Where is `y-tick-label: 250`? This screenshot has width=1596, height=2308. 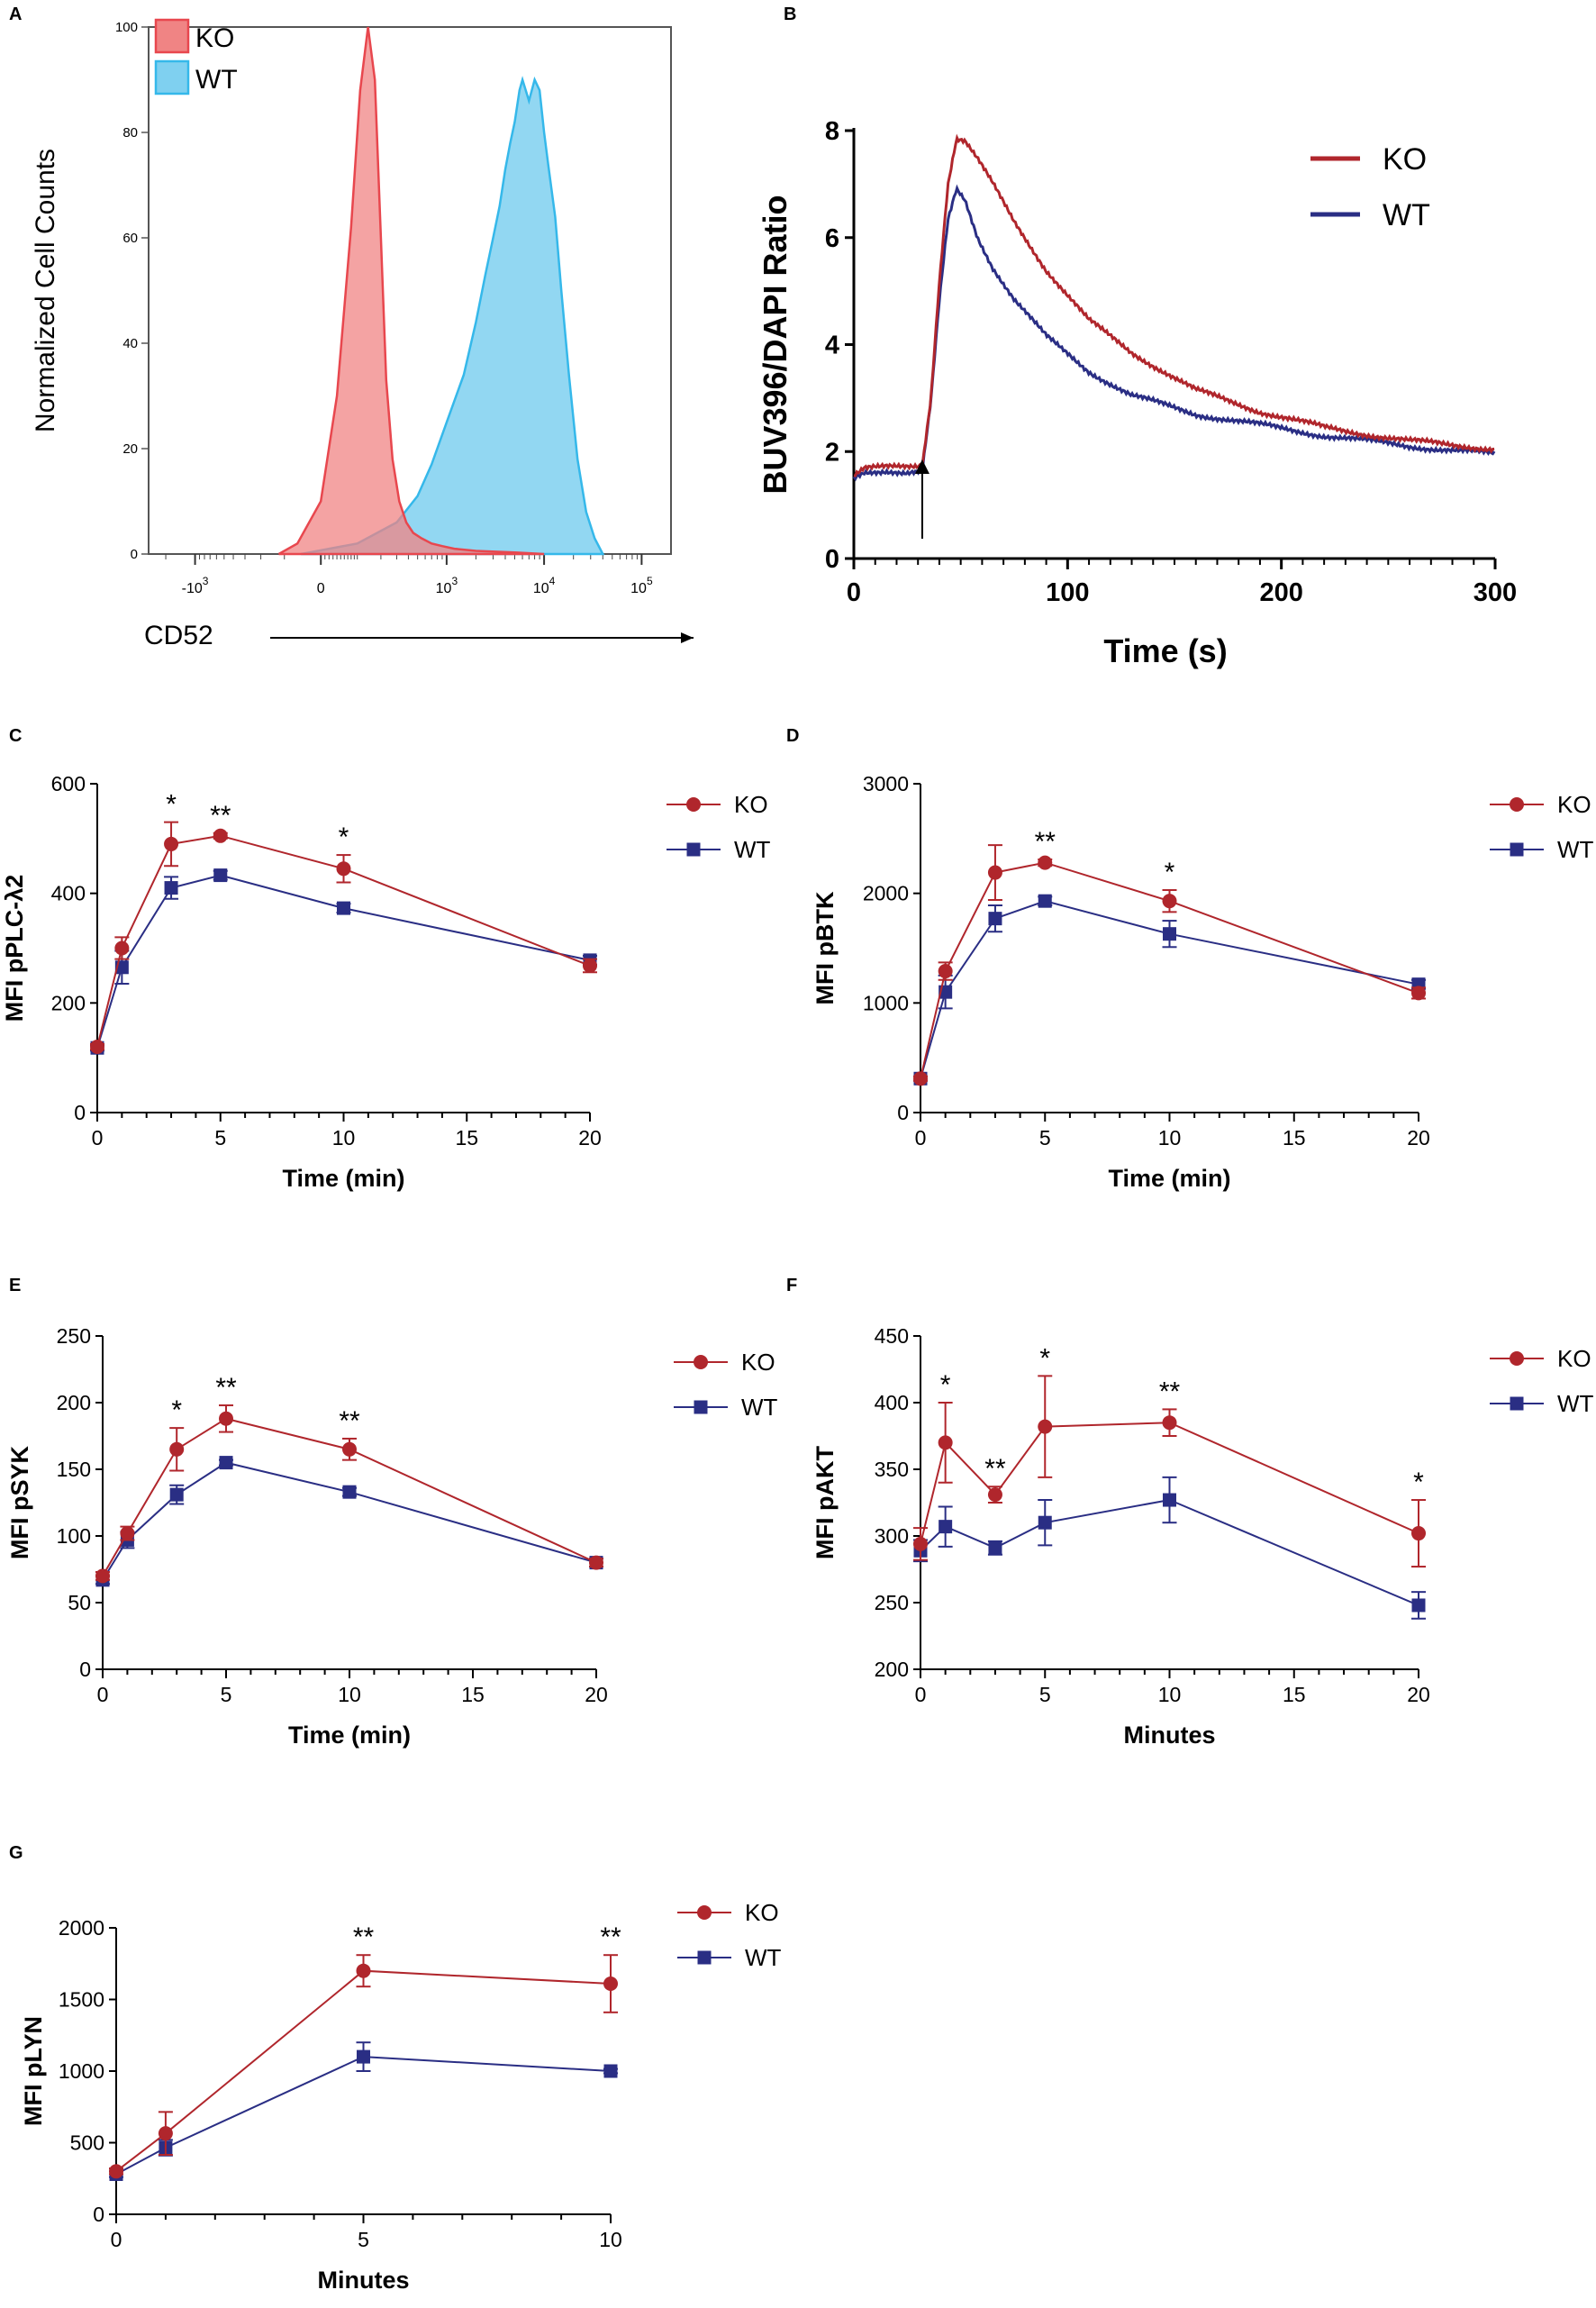 y-tick-label: 250 is located at coordinates (892, 1602).